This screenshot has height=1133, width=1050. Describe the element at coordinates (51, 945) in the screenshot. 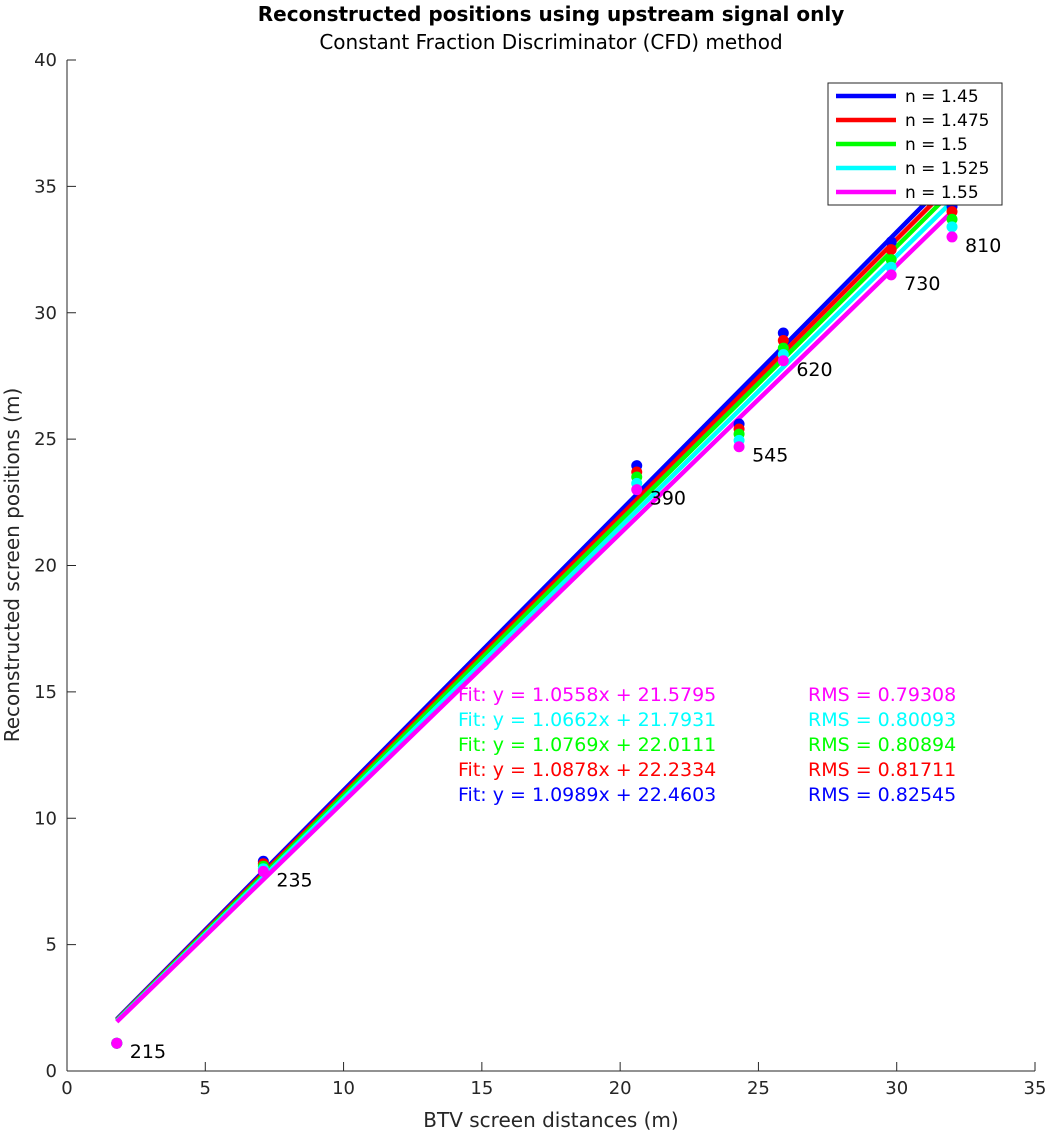

I see `y-tick-label-1: 5` at that location.